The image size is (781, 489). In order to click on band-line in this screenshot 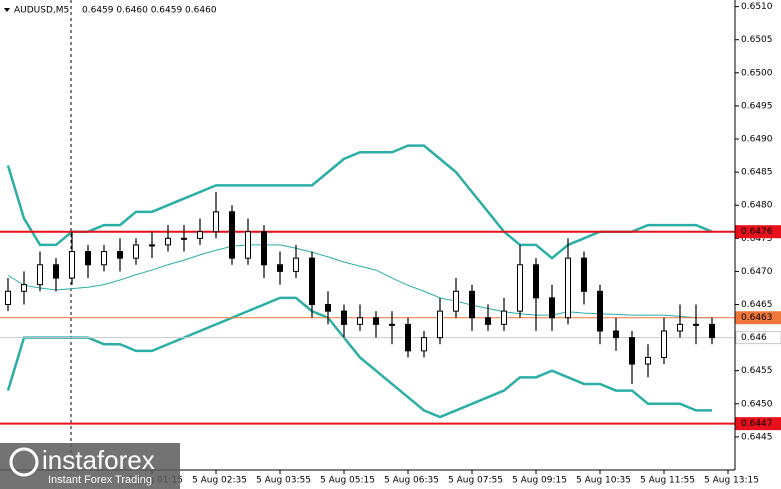, I will do `click(359, 281)`.